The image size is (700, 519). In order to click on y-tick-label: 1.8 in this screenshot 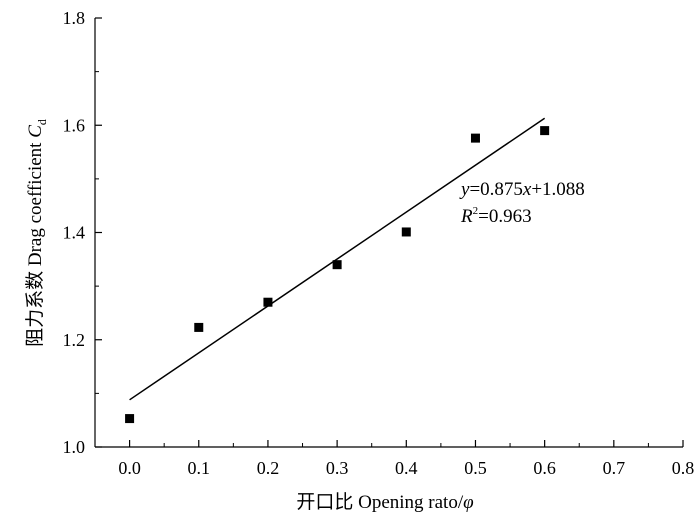, I will do `click(74, 18)`.